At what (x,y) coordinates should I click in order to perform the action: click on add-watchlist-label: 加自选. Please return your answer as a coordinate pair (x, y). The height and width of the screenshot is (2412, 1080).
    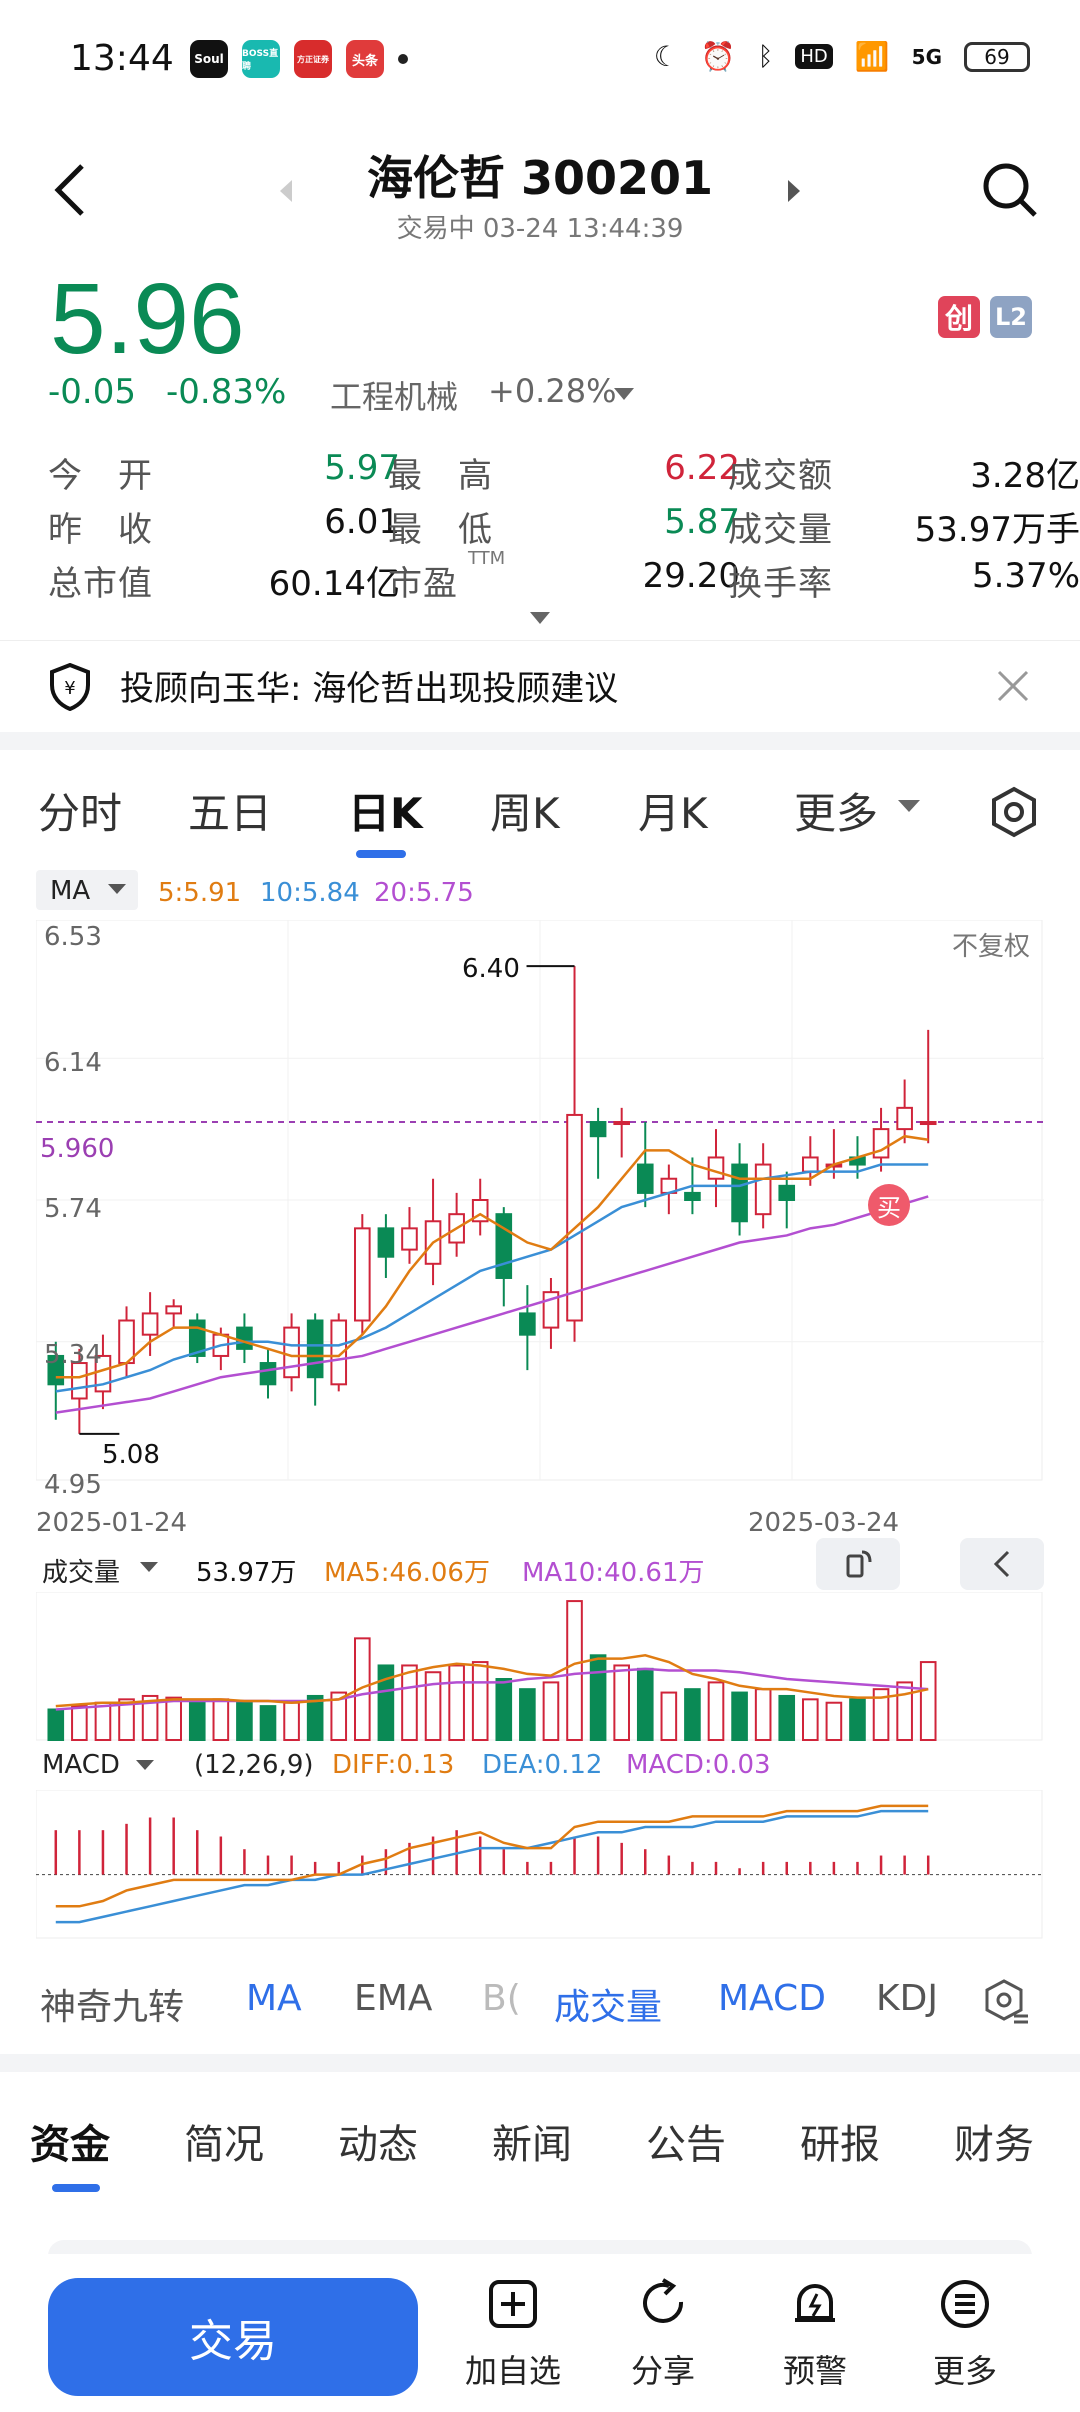
    Looking at the image, I should click on (512, 2371).